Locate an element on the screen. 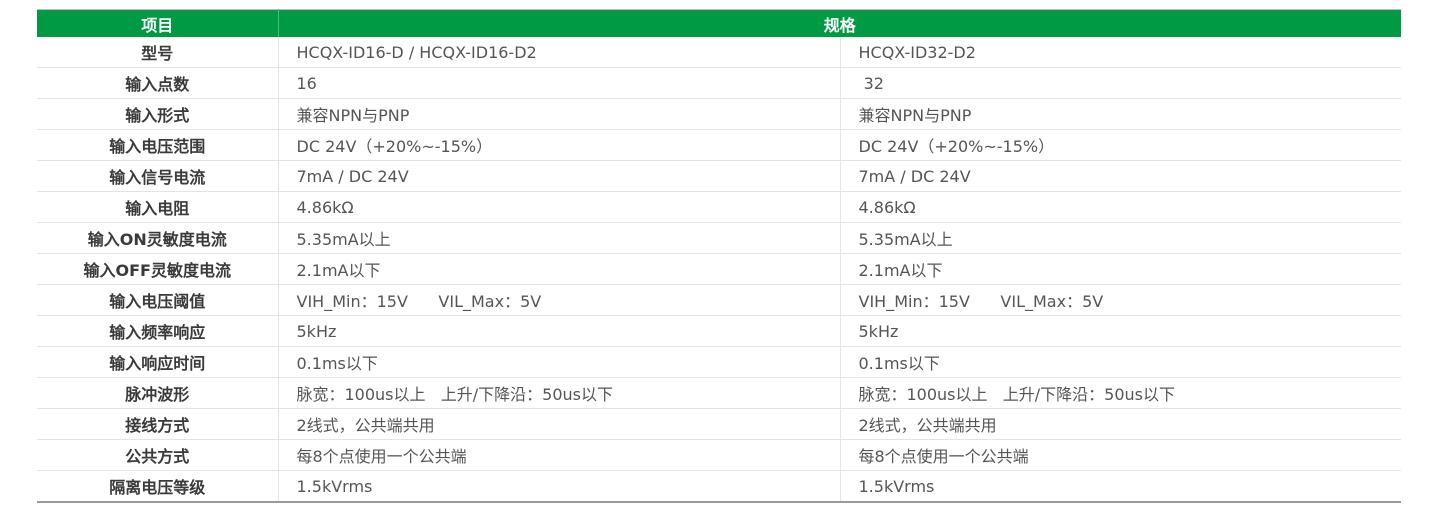  row-label: 隔离电压等级 is located at coordinates (157, 486).